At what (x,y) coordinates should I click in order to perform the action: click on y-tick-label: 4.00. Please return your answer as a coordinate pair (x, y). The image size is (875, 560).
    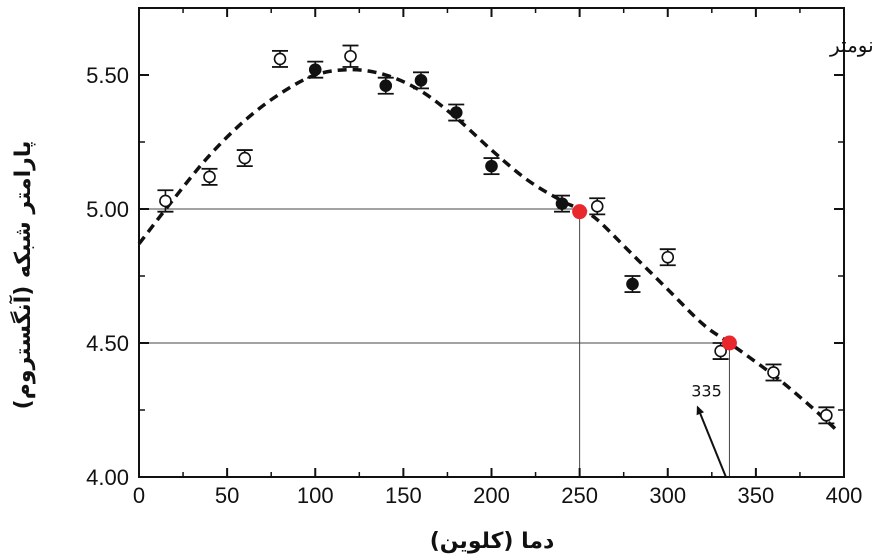
    Looking at the image, I should click on (107, 477).